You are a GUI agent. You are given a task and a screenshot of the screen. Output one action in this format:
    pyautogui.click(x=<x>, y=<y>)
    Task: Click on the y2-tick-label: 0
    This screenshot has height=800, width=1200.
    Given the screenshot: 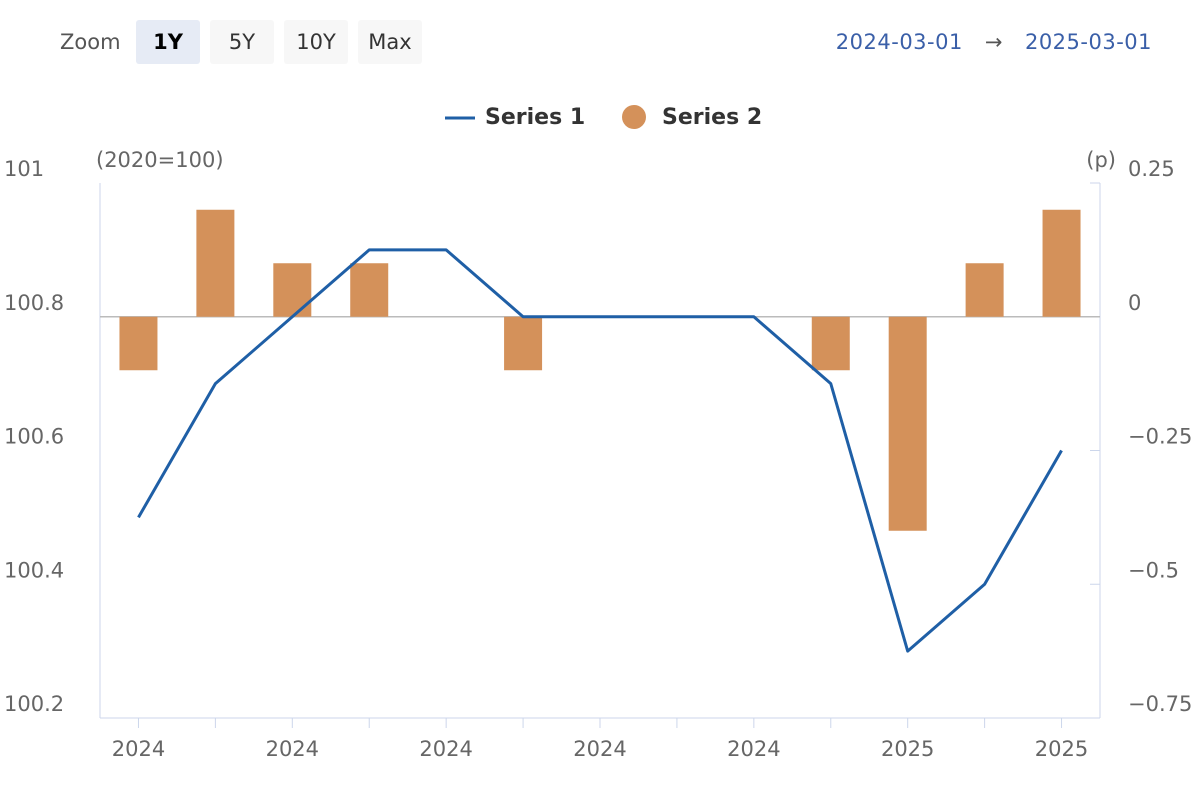 What is the action you would take?
    pyautogui.click(x=1134, y=303)
    